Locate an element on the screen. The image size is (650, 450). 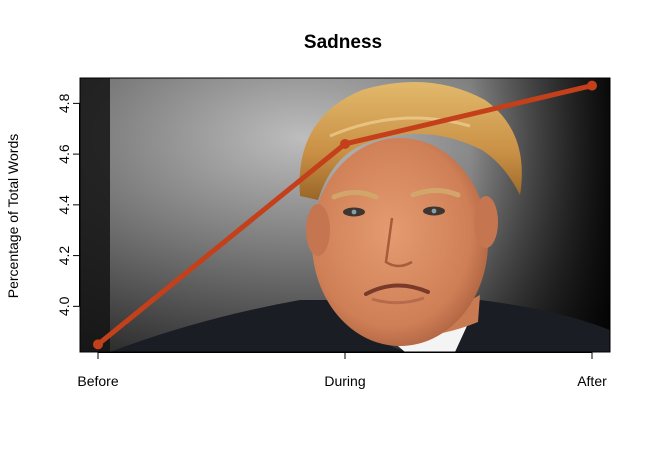
x-tick-label: During is located at coordinates (344, 381).